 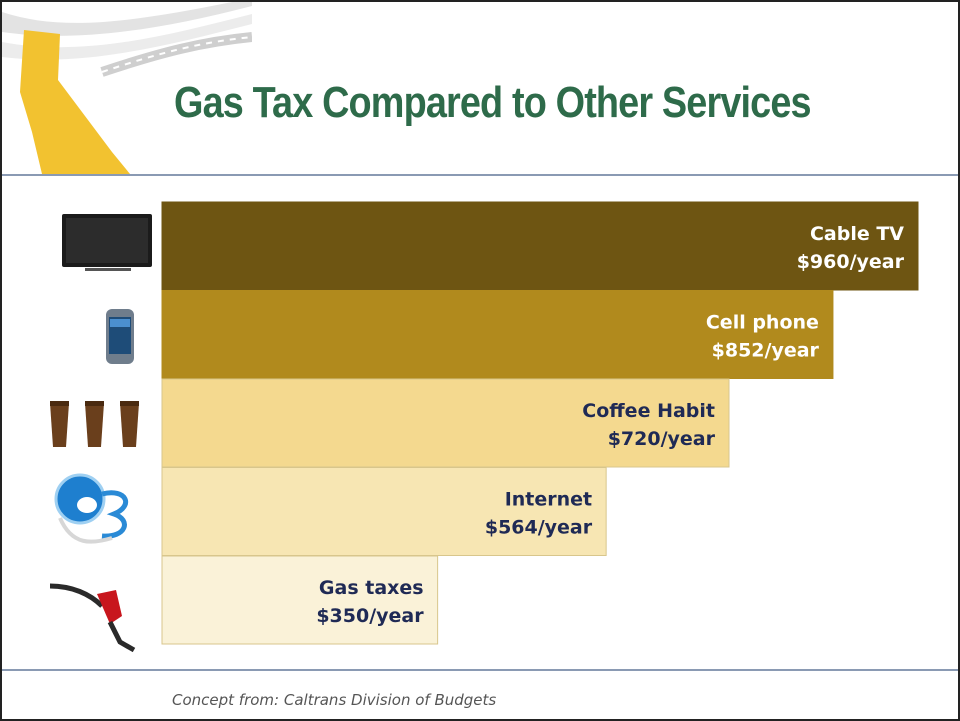 I want to click on bar-category-label: Cell phone, so click(x=762, y=323).